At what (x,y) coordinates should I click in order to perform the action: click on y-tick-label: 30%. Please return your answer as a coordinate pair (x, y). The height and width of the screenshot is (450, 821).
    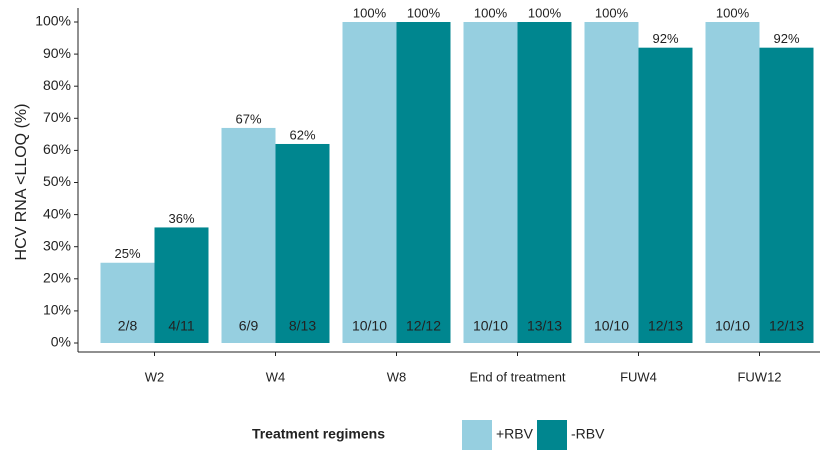
    Looking at the image, I should click on (57, 245).